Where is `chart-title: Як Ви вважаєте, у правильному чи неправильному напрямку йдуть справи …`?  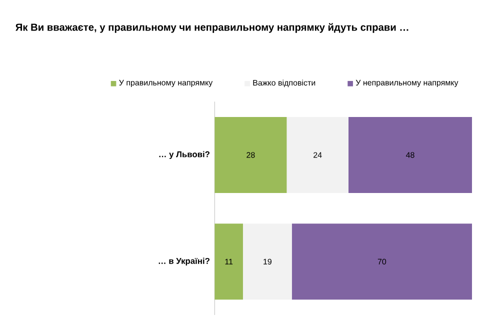
chart-title: Як Ви вважаєте, у правильному чи неправильному напрямку йдуть справи … is located at coordinates (212, 28).